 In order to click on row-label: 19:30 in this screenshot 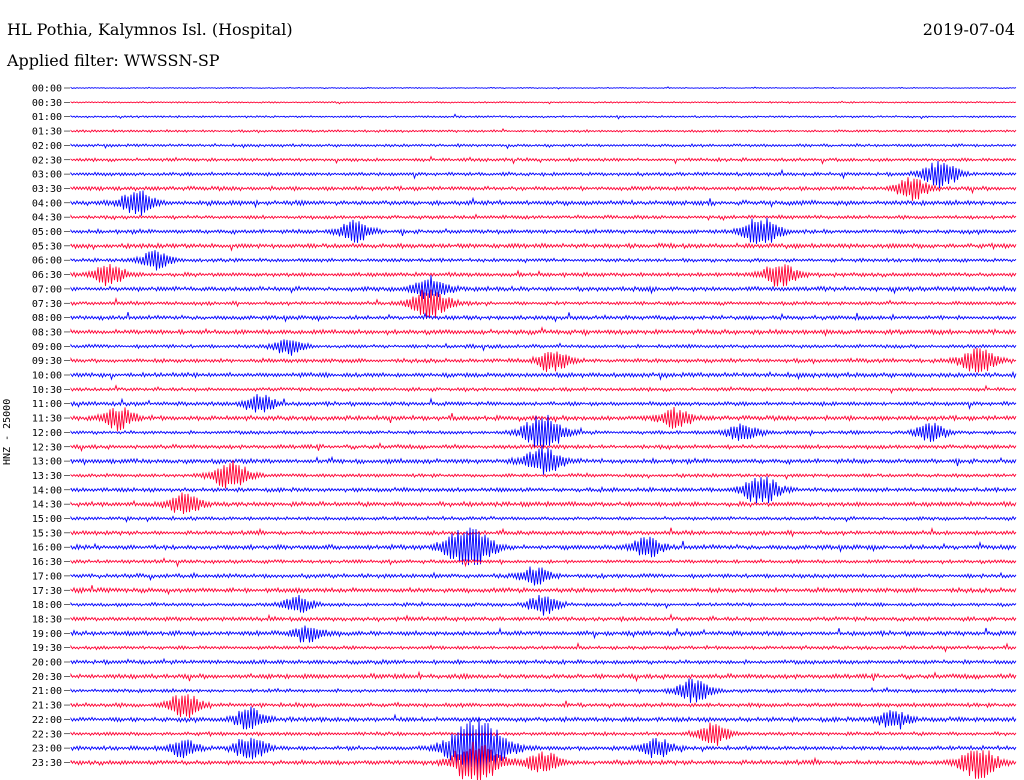, I will do `click(47, 648)`.